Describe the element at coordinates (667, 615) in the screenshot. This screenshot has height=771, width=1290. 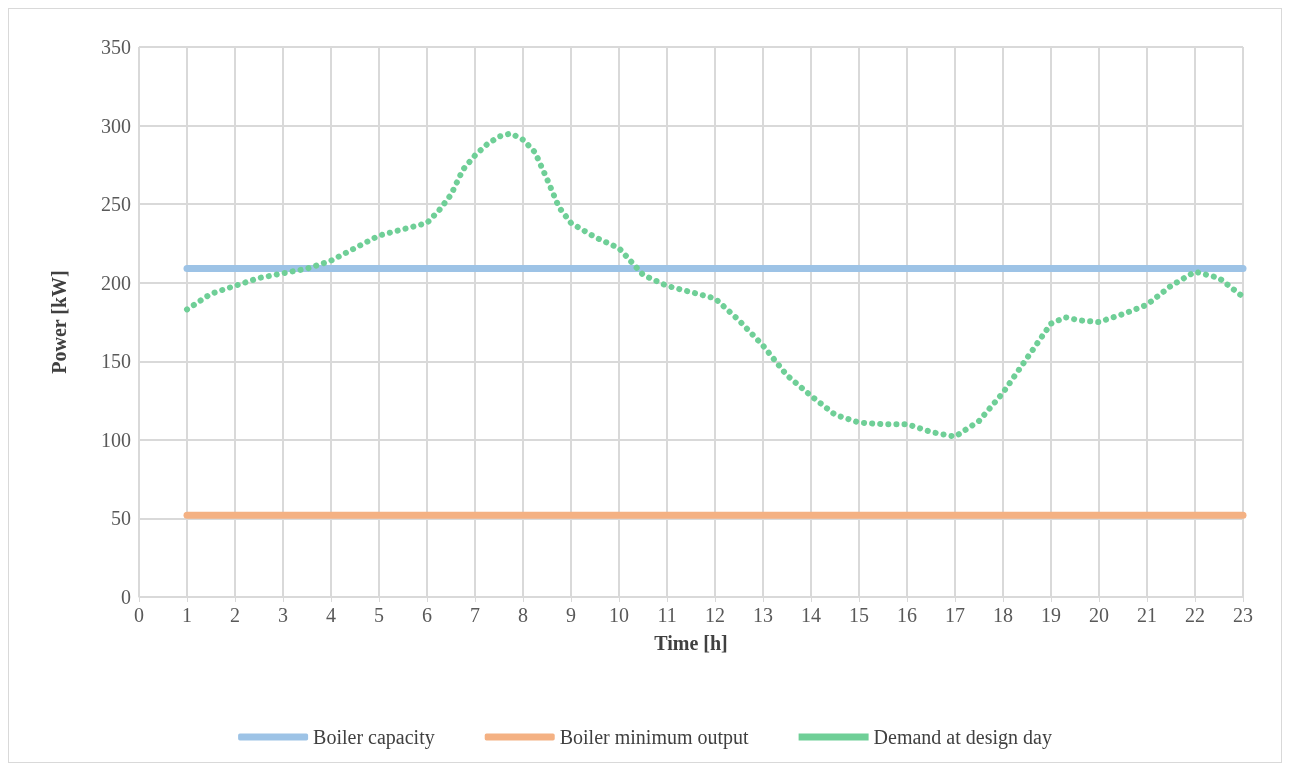
I see `x-tick-label: 11` at that location.